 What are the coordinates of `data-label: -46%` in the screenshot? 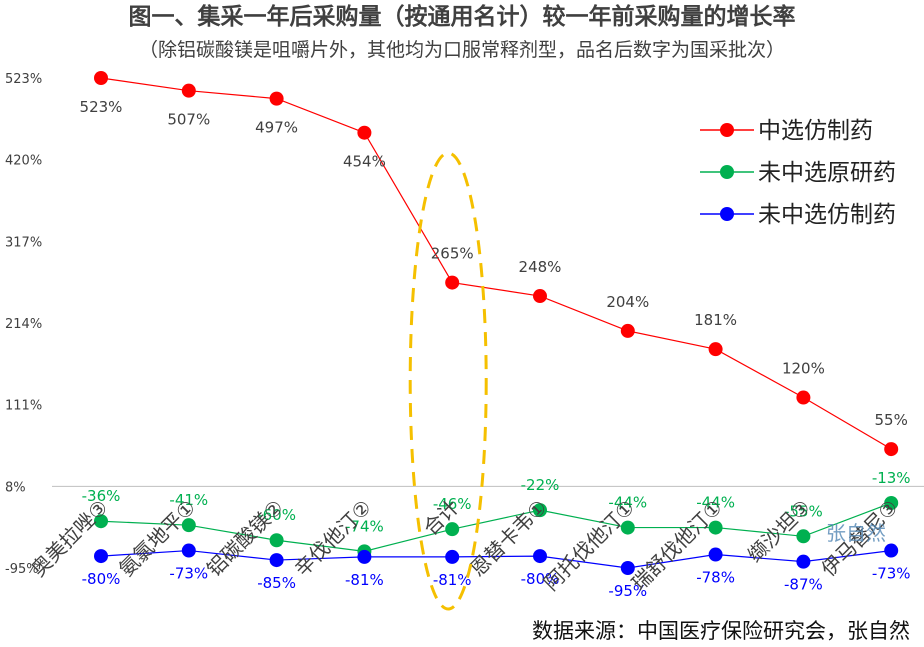 It's located at (452, 504).